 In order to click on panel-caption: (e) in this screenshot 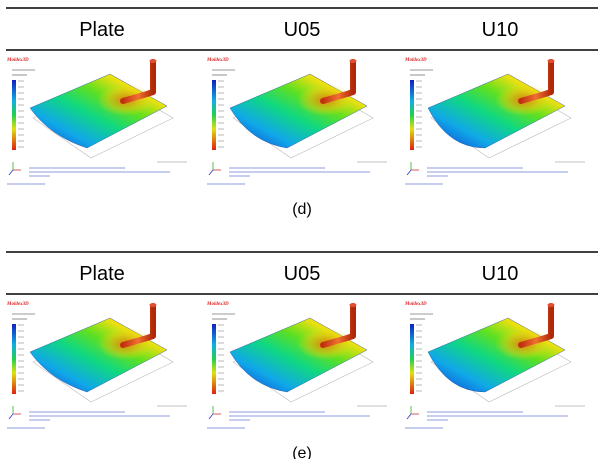, I will do `click(302, 452)`.